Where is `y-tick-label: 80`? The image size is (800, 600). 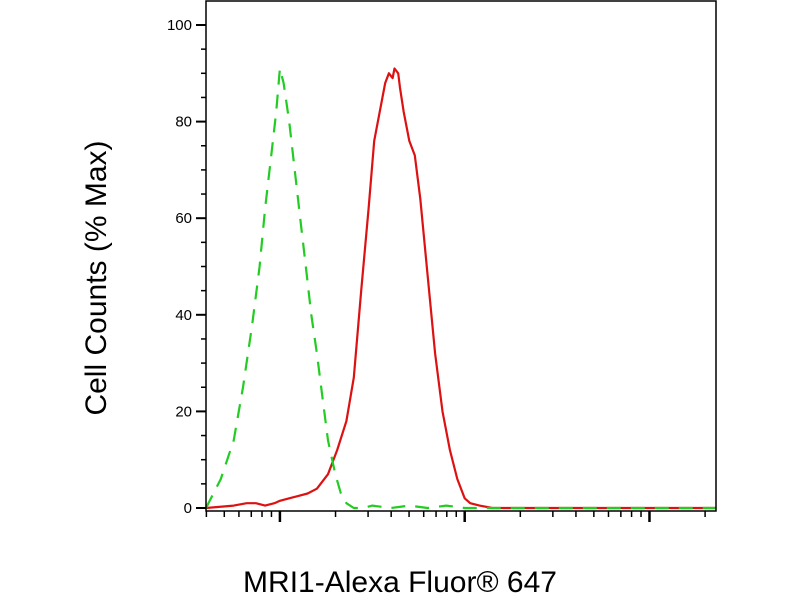
y-tick-label: 80 is located at coordinates (183, 122).